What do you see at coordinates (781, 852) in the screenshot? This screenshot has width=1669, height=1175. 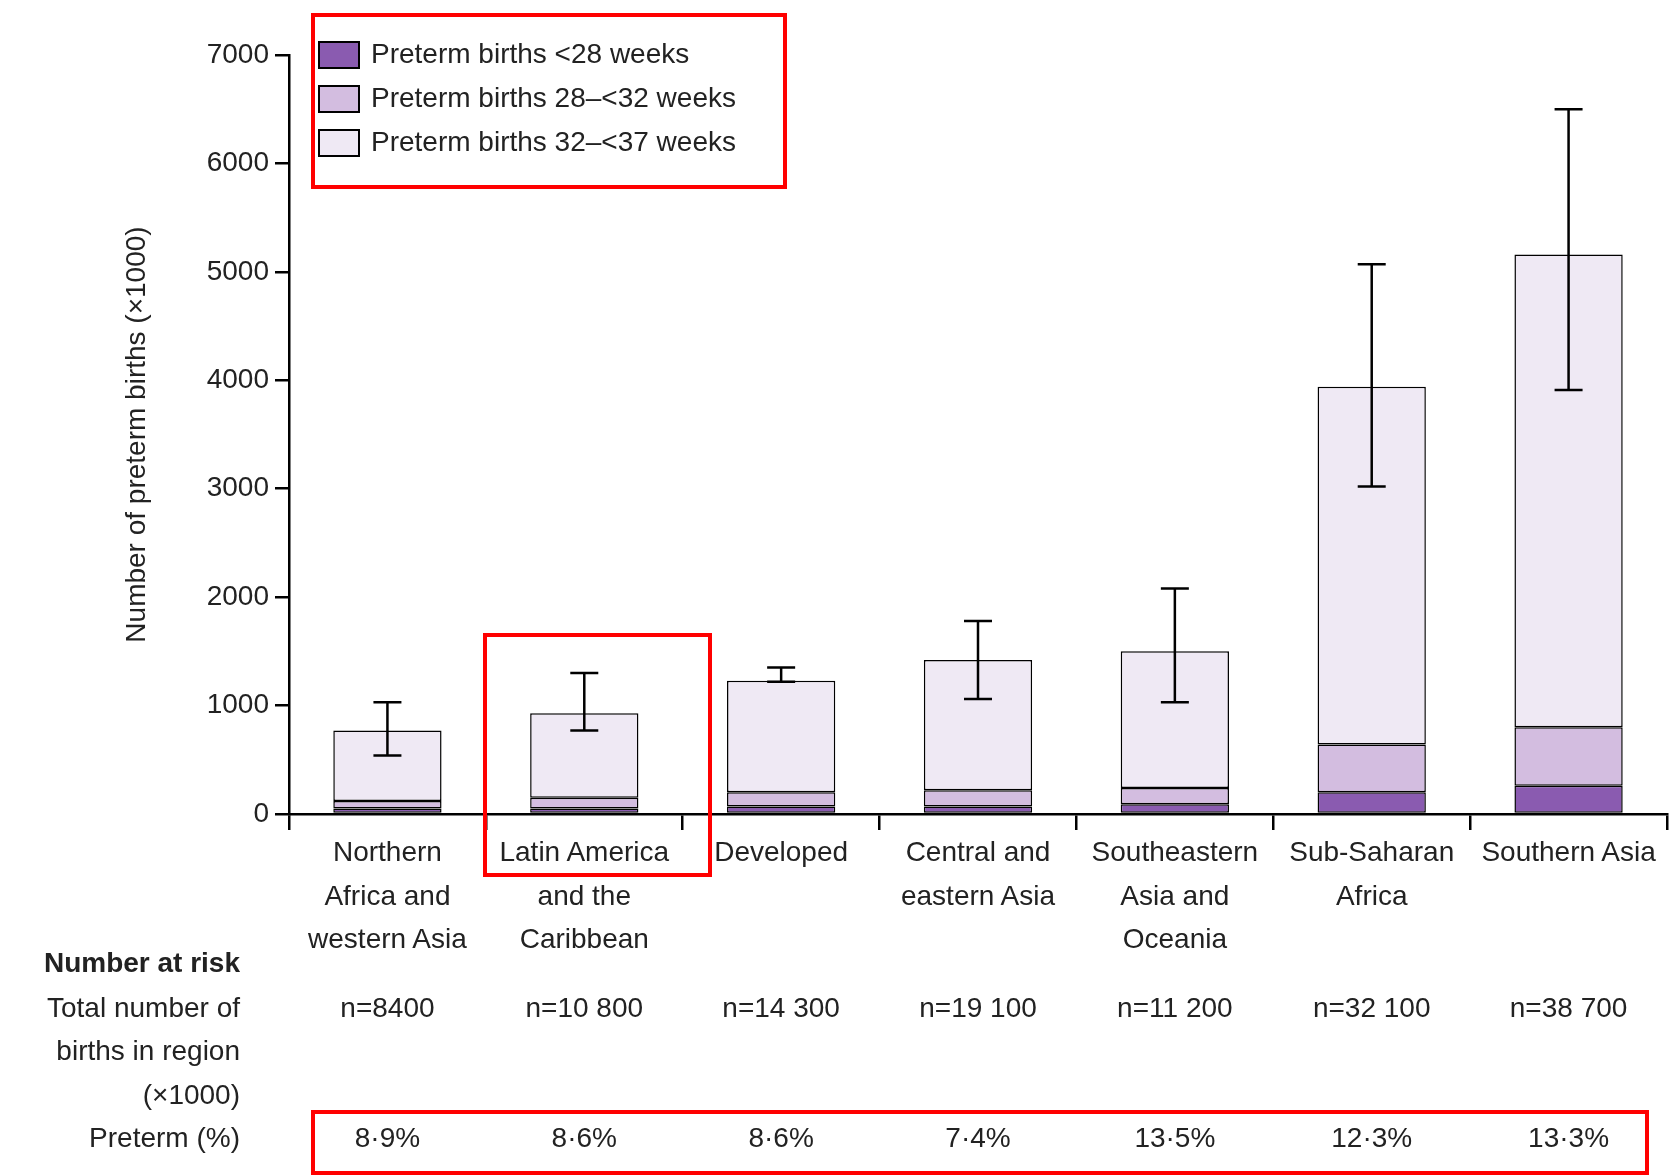 I see `x-tick-label: Developed` at bounding box center [781, 852].